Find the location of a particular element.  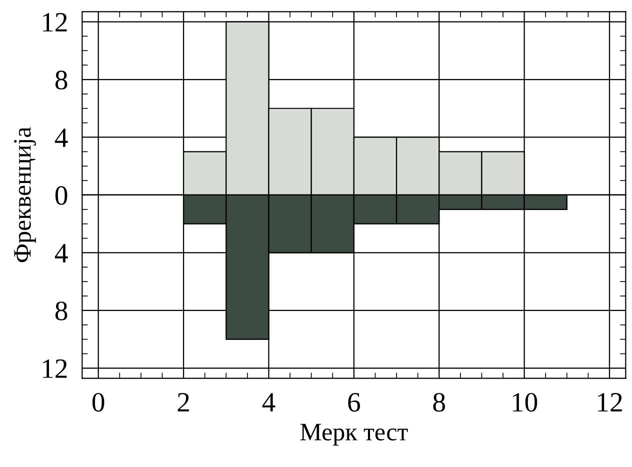

x-tick-label: 2 is located at coordinates (183, 402).